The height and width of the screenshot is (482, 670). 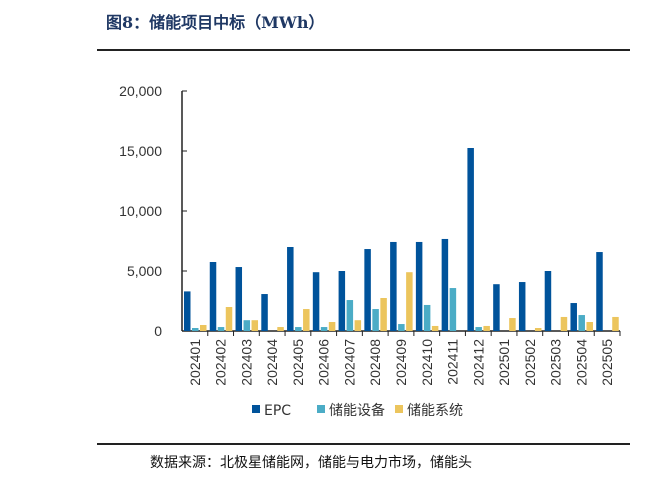 What do you see at coordinates (383, 314) in the screenshot?
I see `bar-储能系统-202408` at bounding box center [383, 314].